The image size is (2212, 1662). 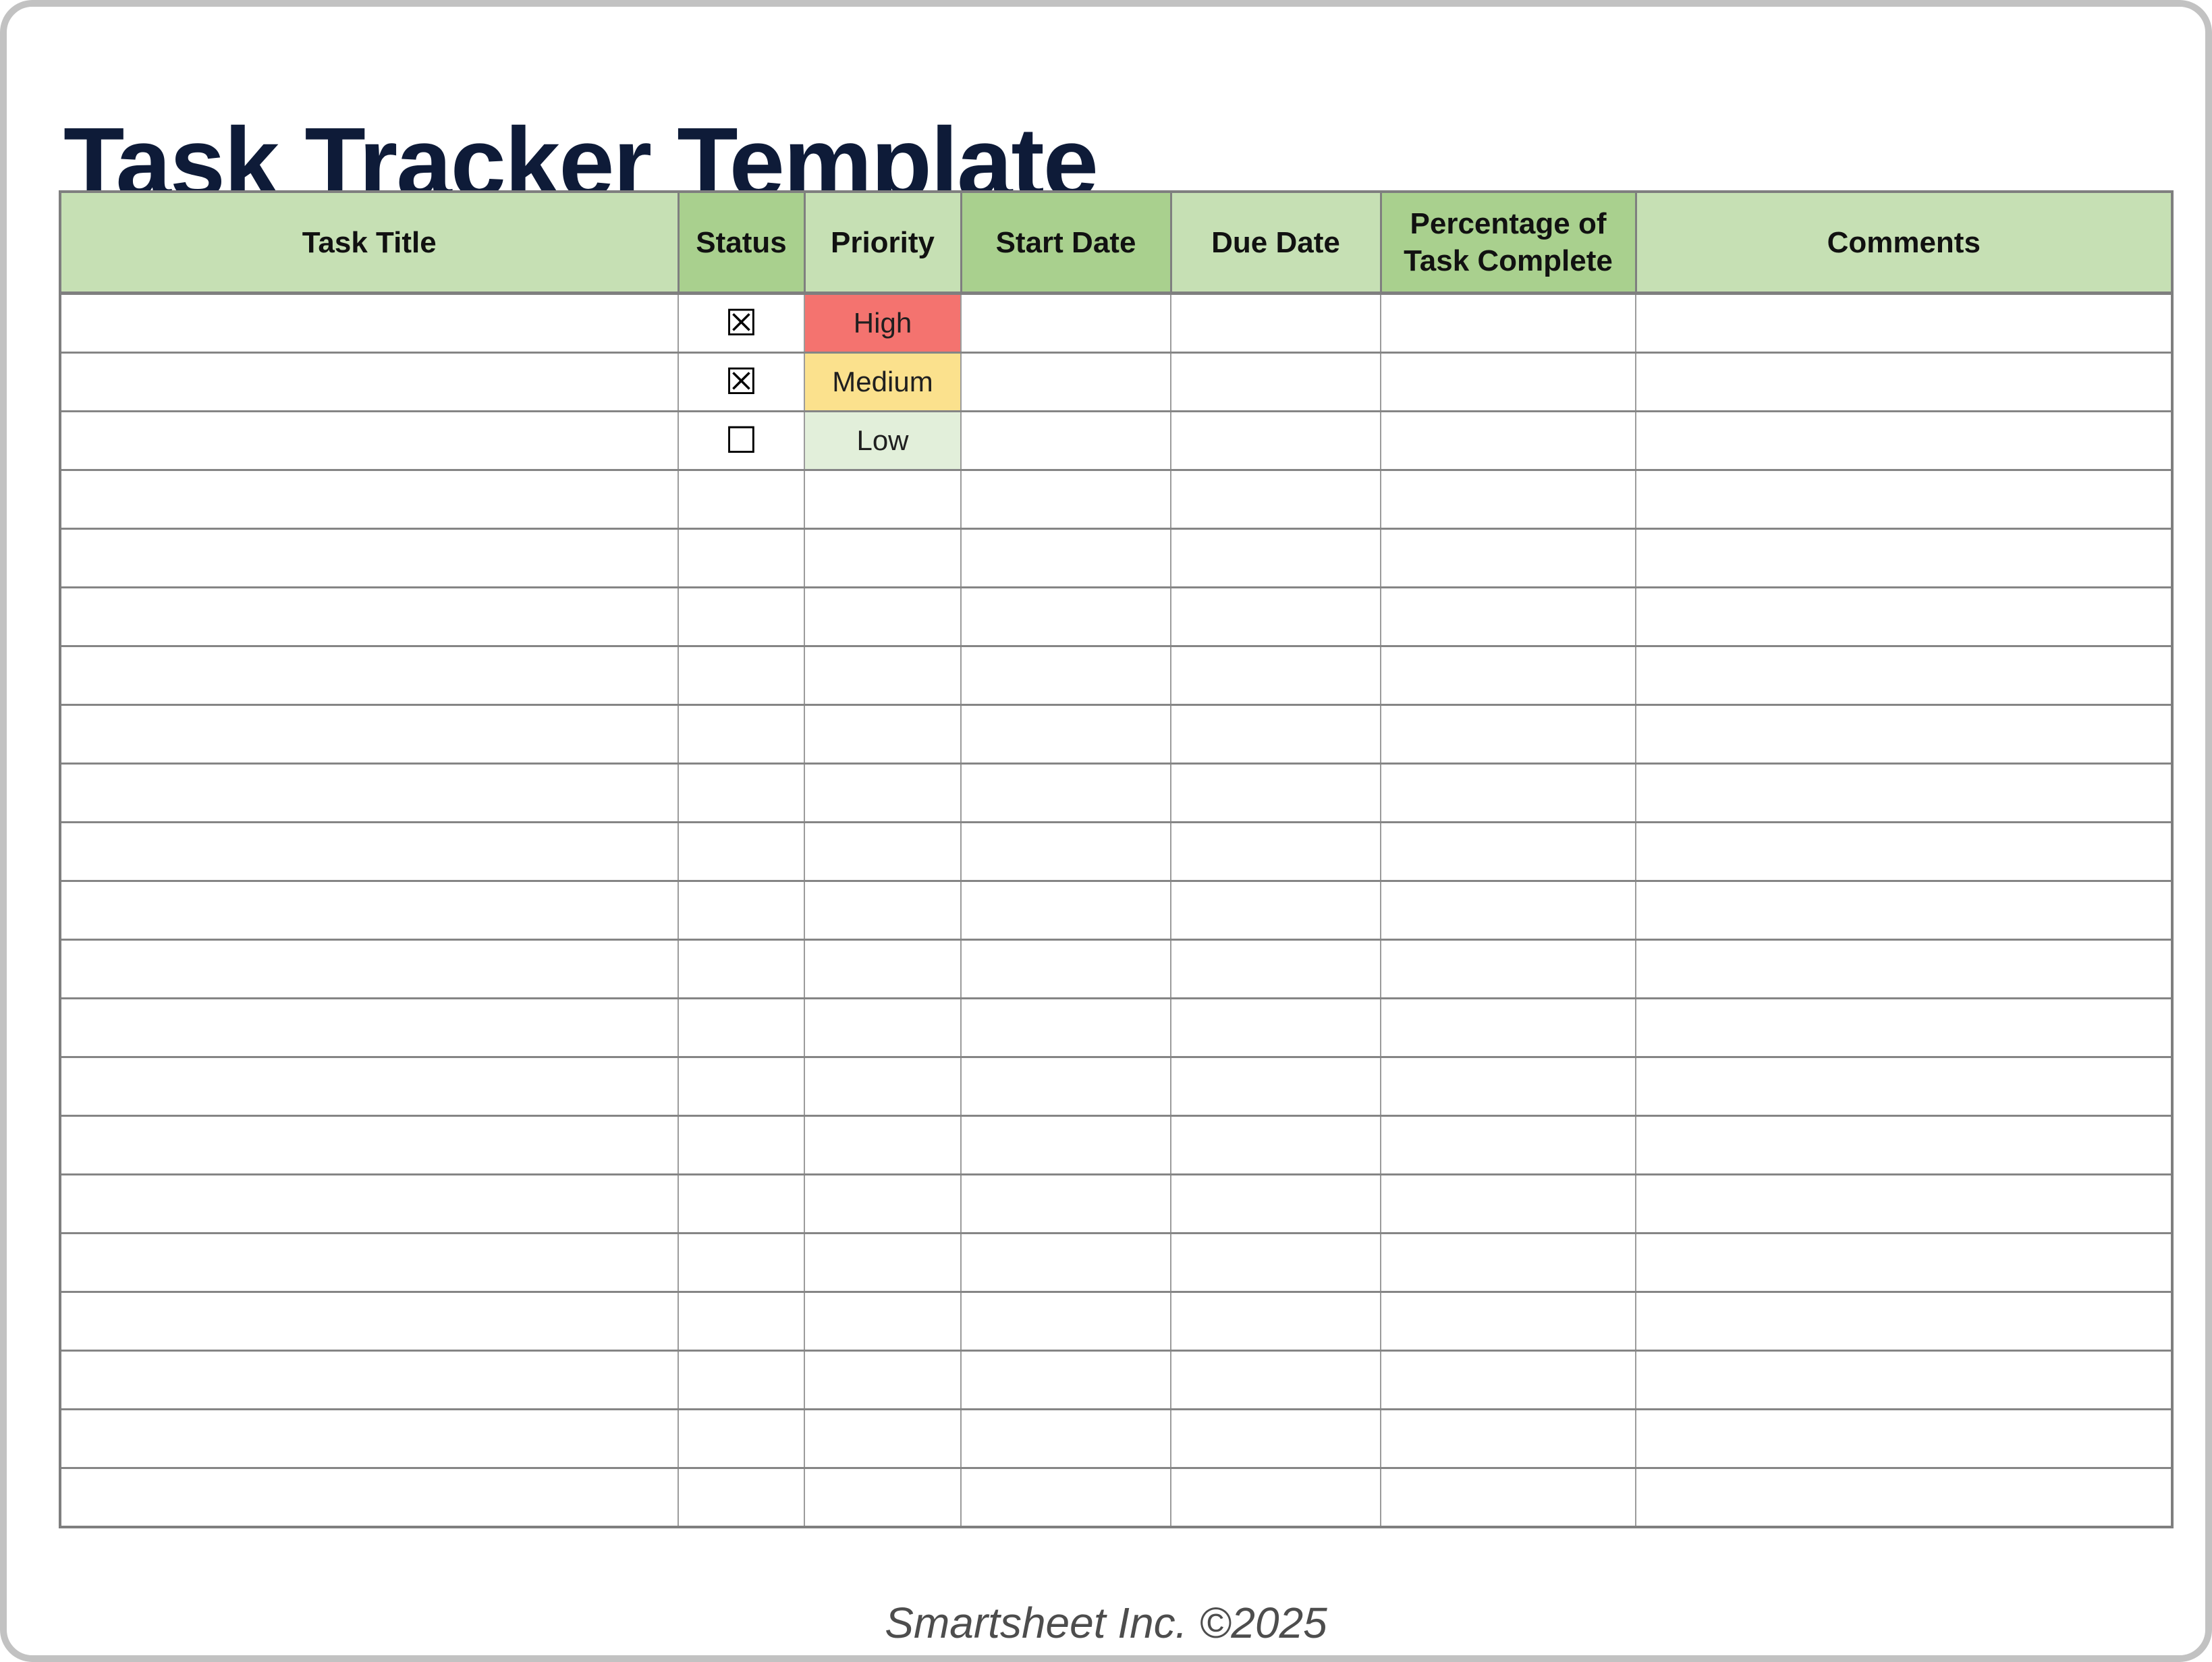 What do you see at coordinates (883, 323) in the screenshot?
I see `priority-cell-high: High` at bounding box center [883, 323].